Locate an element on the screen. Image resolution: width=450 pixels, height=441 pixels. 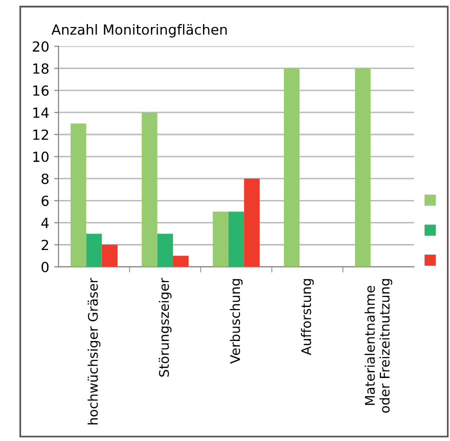
x-tick-label: Aufforstung is located at coordinates (307, 317).